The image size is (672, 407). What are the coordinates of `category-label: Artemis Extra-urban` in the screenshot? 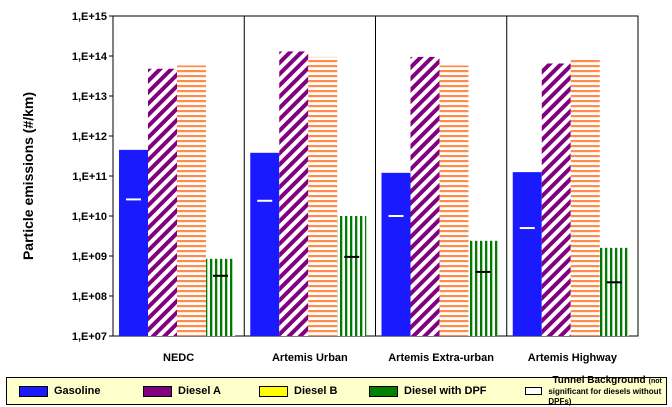 It's located at (441, 358).